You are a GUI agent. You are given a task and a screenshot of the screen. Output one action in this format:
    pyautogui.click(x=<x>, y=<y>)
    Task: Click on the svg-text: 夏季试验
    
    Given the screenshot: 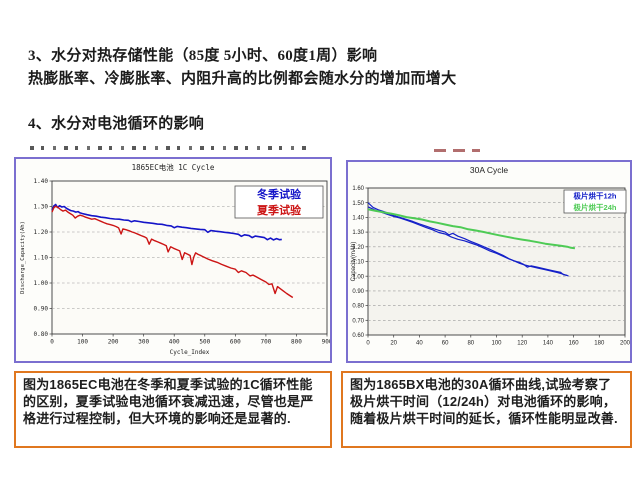 What is the action you would take?
    pyautogui.click(x=279, y=210)
    